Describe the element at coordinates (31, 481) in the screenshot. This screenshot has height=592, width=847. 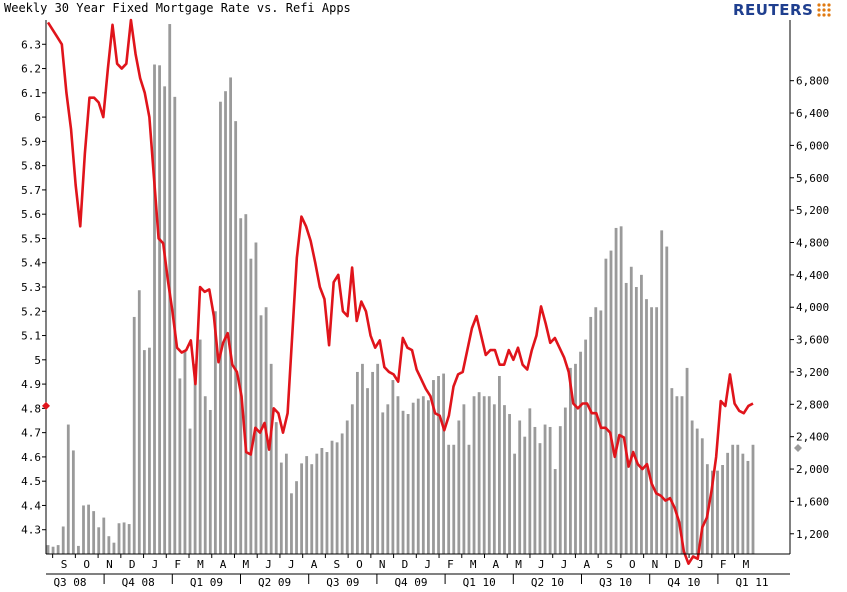
I see `left-tick-label: 4.5` at that location.